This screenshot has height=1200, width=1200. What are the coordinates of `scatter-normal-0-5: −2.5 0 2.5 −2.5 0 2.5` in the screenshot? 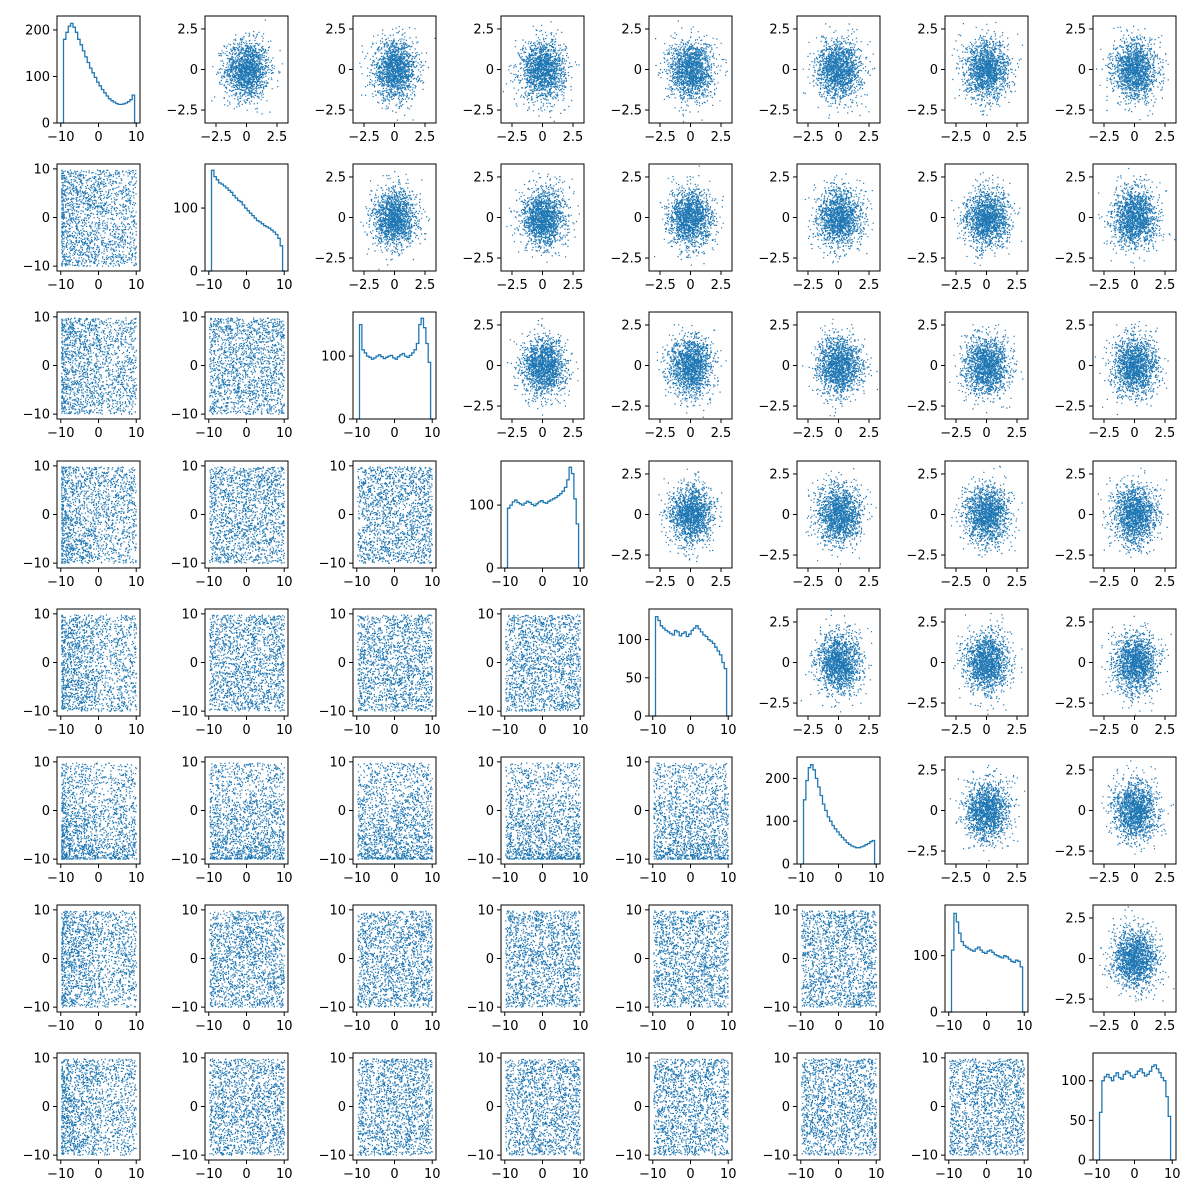 It's located at (819, 80).